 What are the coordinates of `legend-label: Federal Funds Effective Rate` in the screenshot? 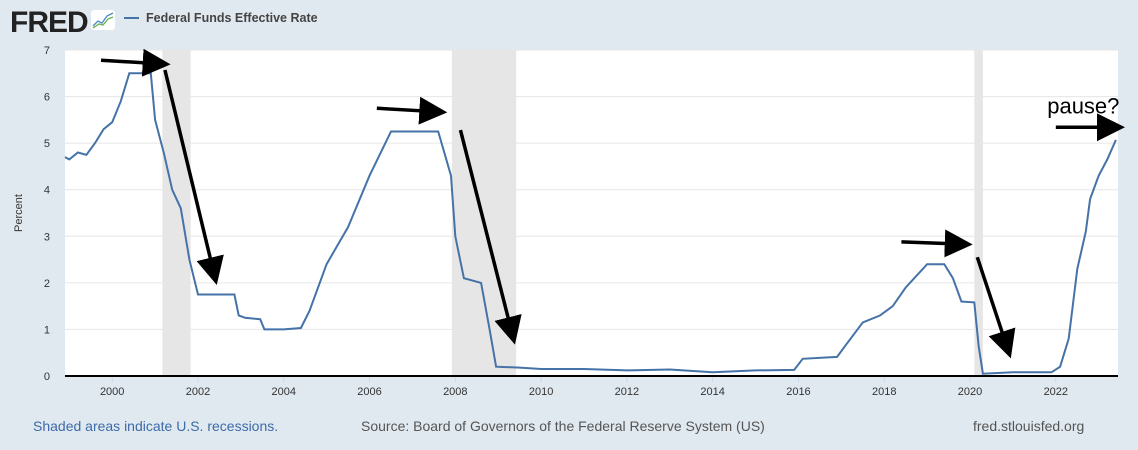 It's located at (232, 18).